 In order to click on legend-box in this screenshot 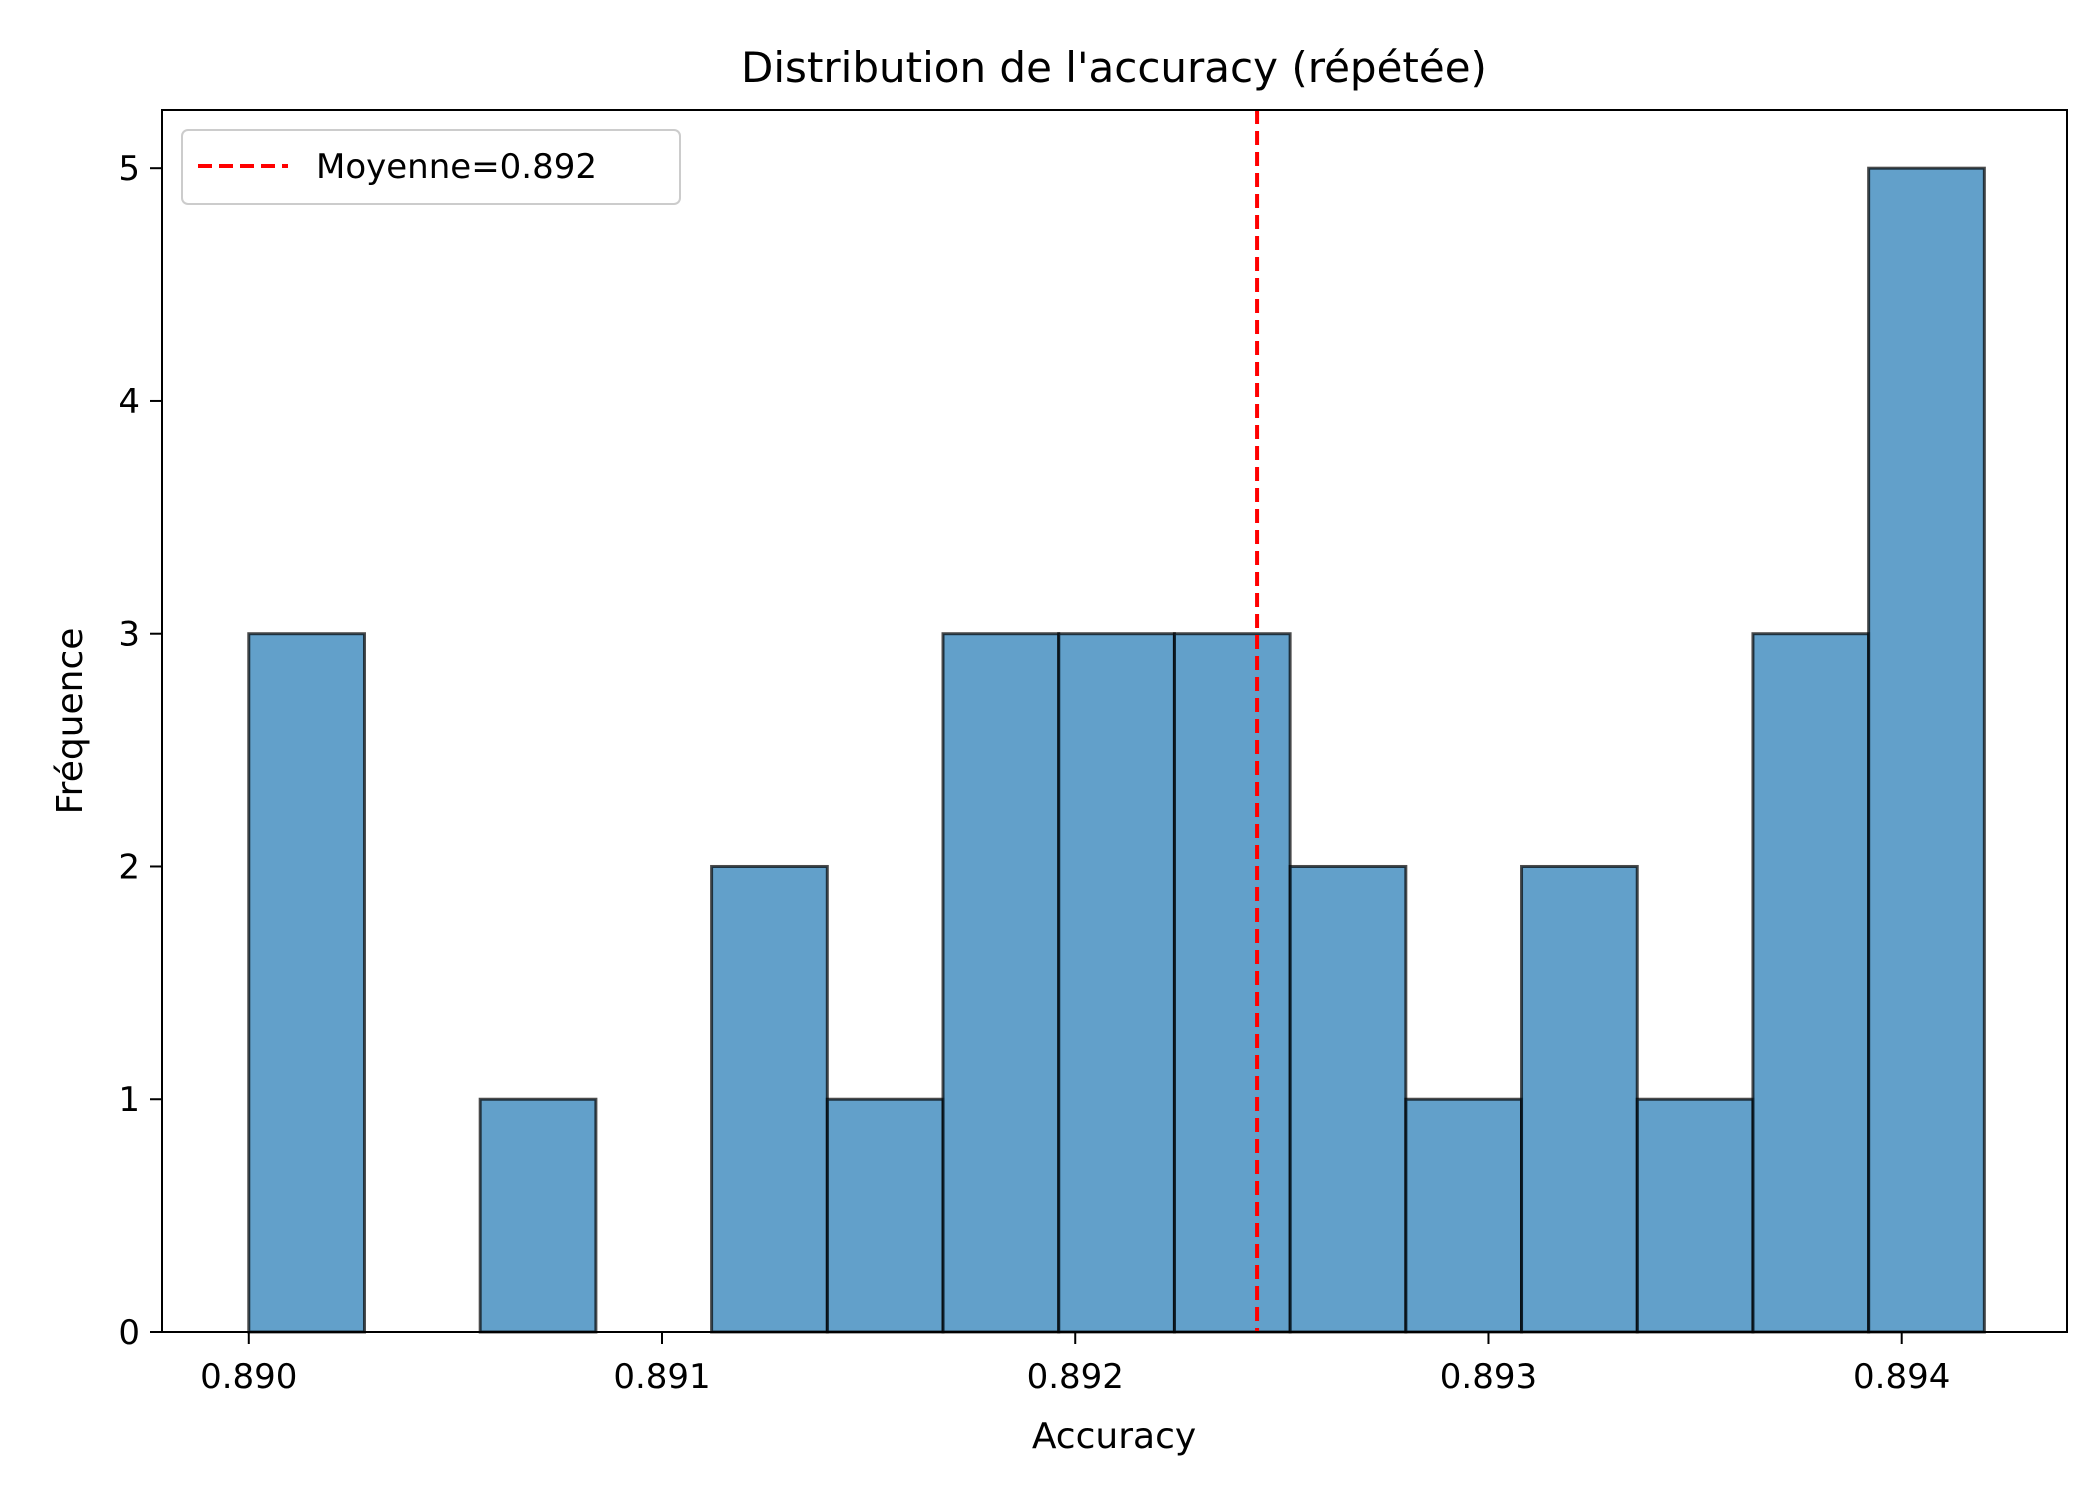, I will do `click(431, 167)`.